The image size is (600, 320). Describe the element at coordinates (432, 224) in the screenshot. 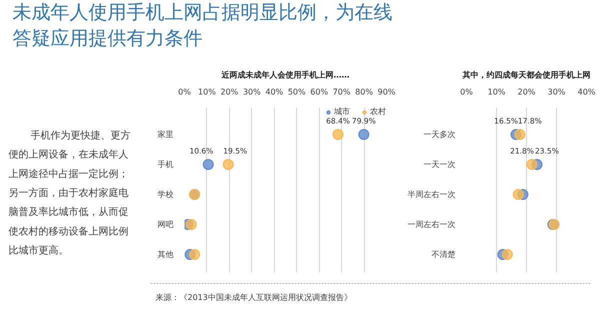

I see `y-tick-label: 一周左右一次` at that location.